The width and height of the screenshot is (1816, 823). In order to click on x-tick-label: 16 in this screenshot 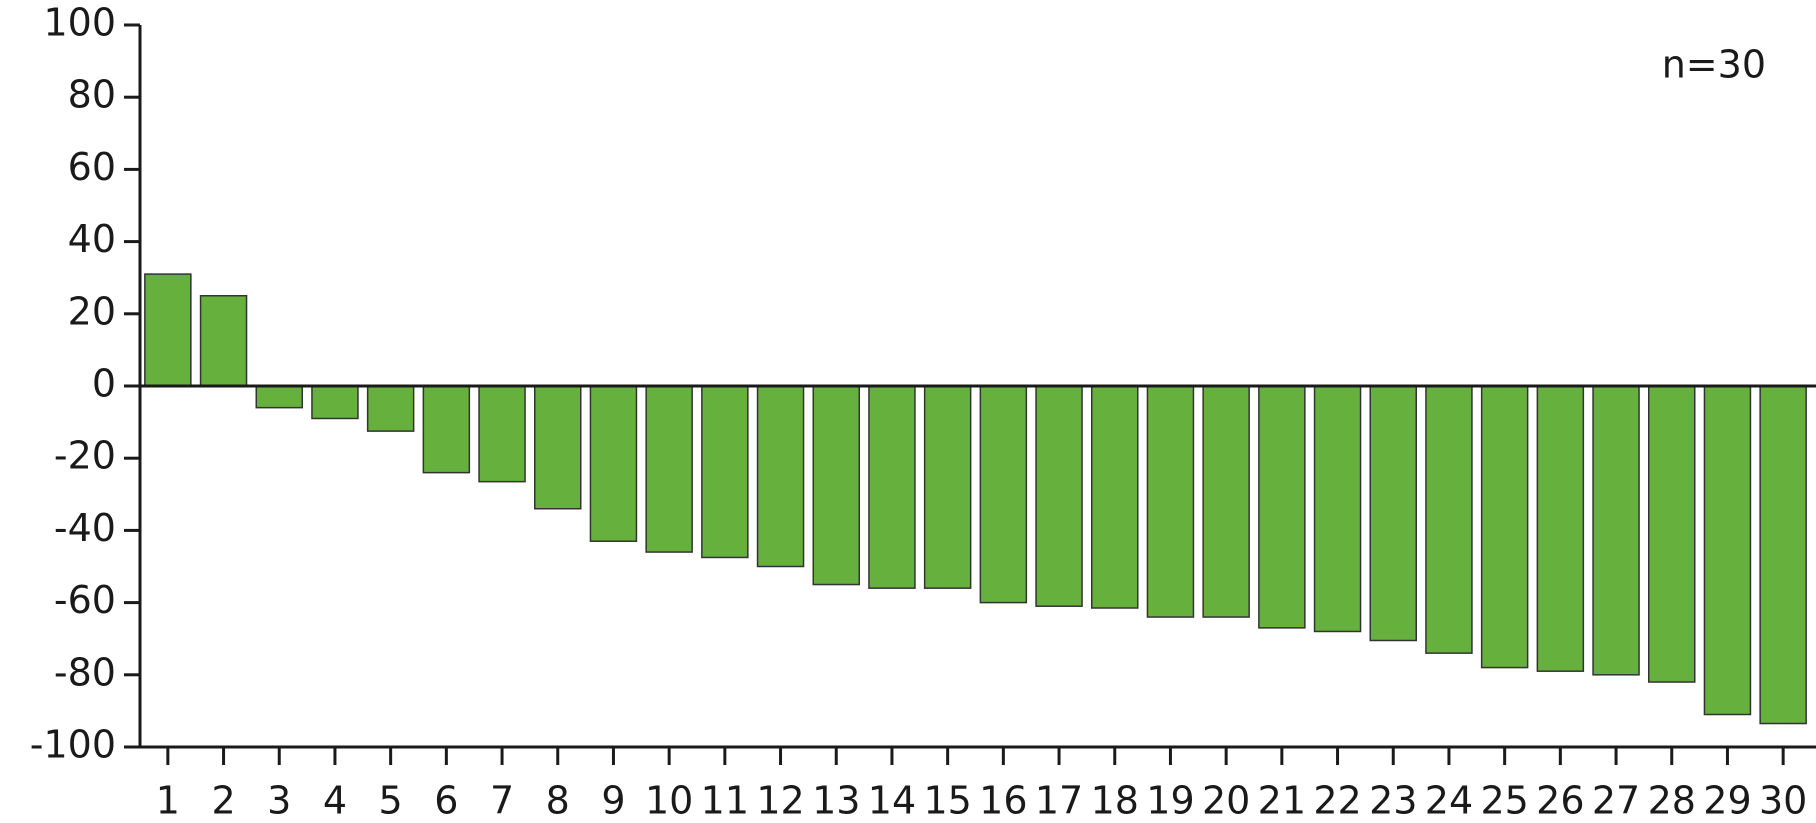, I will do `click(1003, 801)`.